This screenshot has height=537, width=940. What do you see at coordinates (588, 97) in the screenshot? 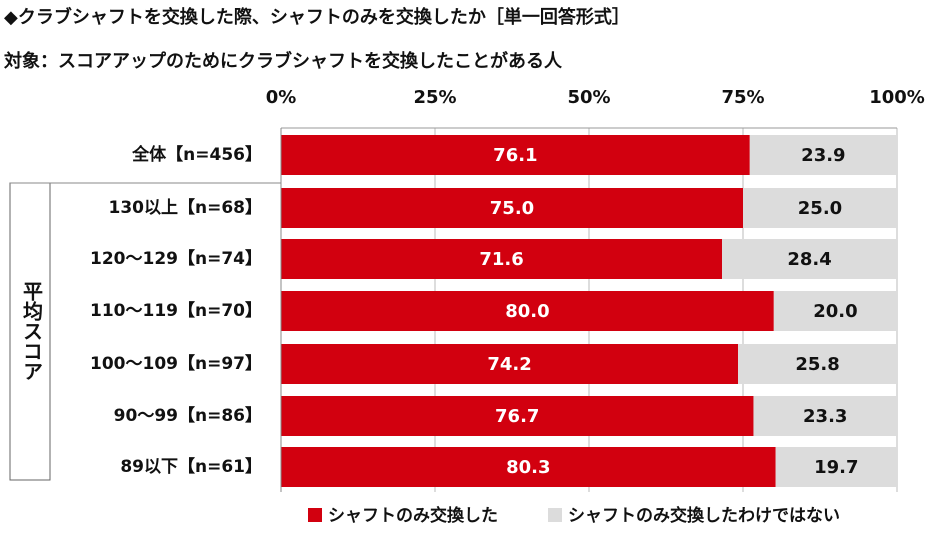
I see `x-tick-label: 50%` at bounding box center [588, 97].